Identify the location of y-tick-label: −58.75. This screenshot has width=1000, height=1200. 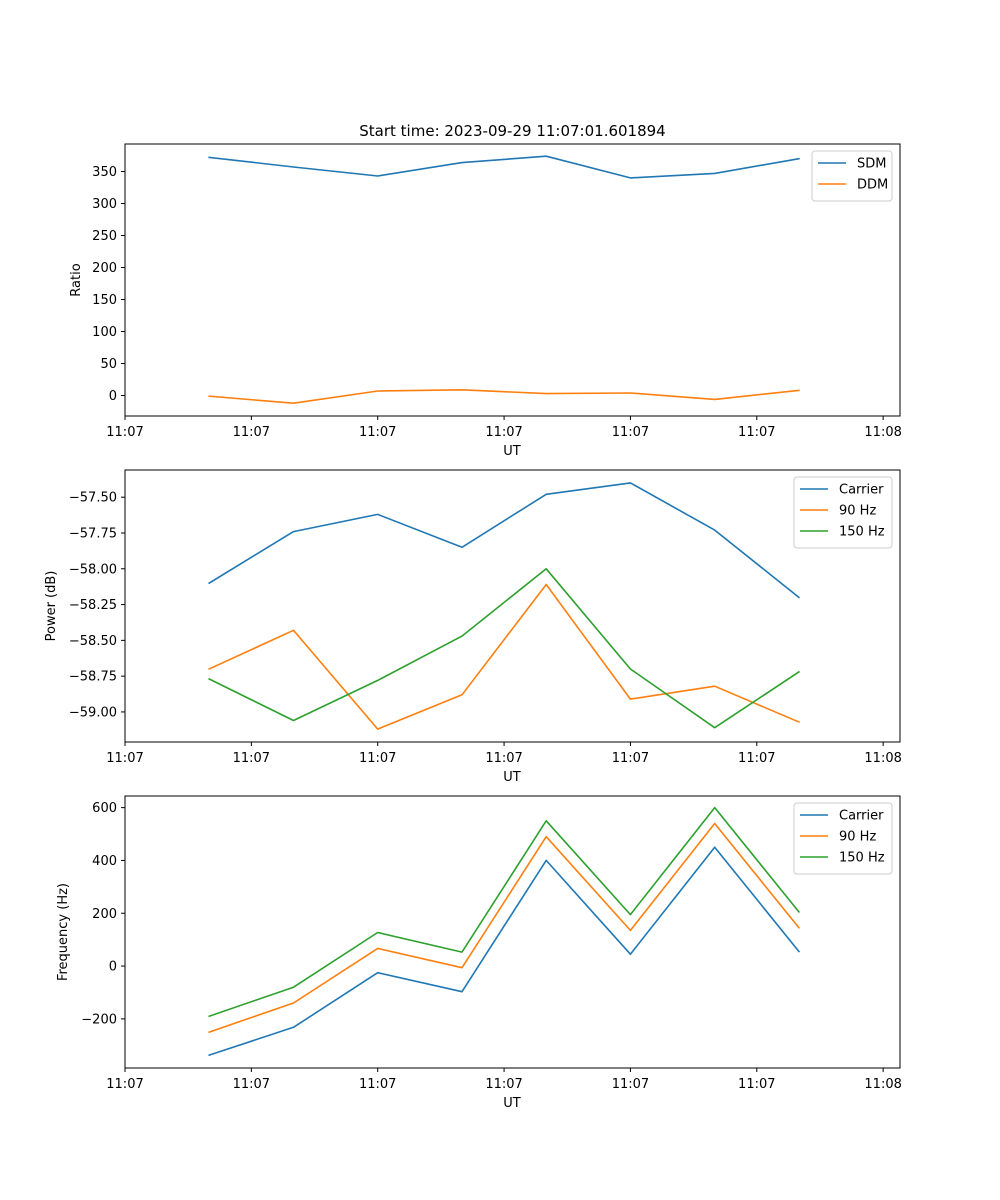
(93, 677).